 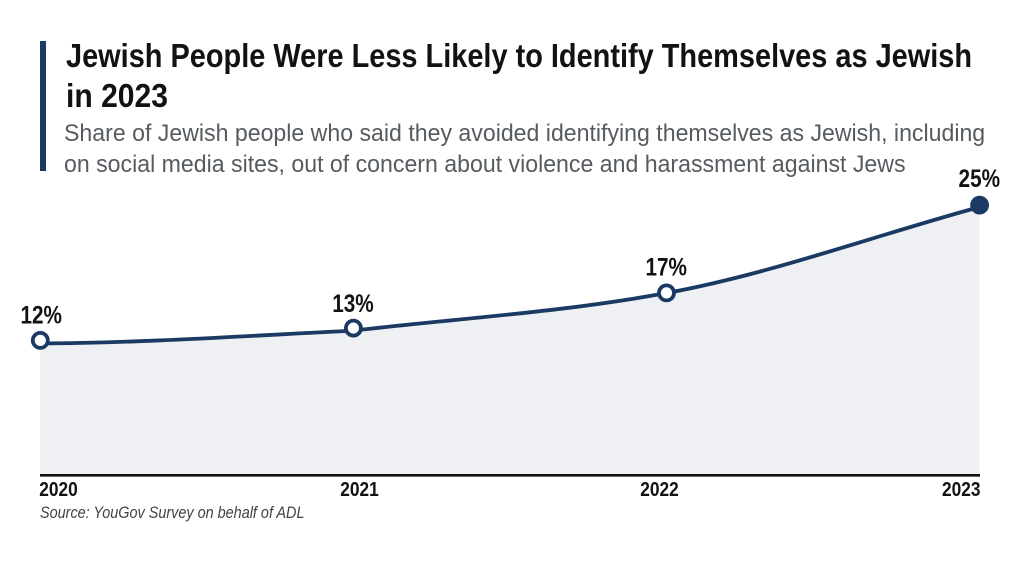 What do you see at coordinates (353, 304) in the screenshot?
I see `svg-text: 13%` at bounding box center [353, 304].